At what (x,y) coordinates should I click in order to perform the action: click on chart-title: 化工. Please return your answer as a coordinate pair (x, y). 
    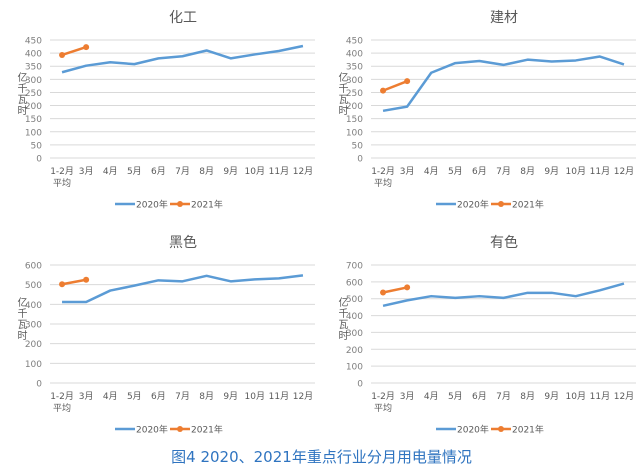
    Looking at the image, I should click on (183, 18).